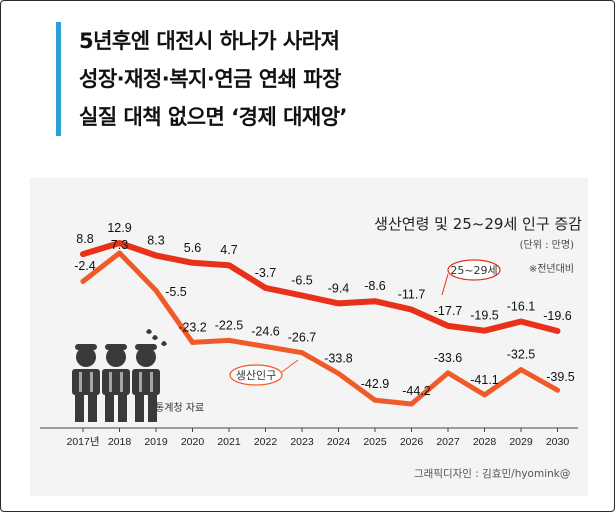  What do you see at coordinates (85, 266) in the screenshot?
I see `data-label: -2.4` at bounding box center [85, 266].